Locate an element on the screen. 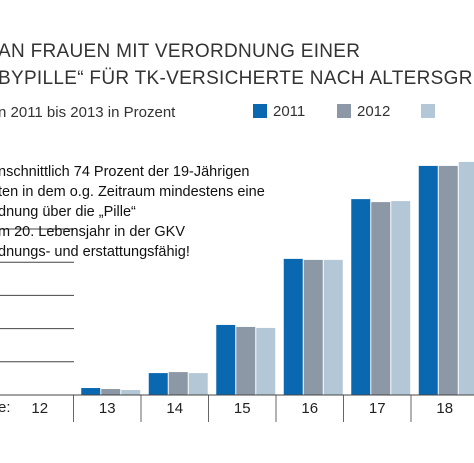  legend-label: 2012 is located at coordinates (373, 111).